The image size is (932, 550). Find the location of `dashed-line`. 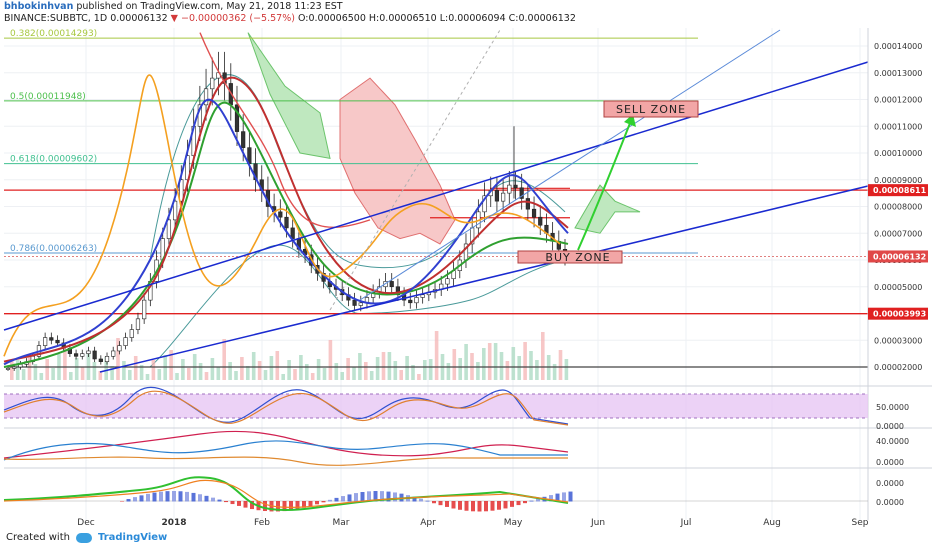

dashed-line is located at coordinates (415, 170).